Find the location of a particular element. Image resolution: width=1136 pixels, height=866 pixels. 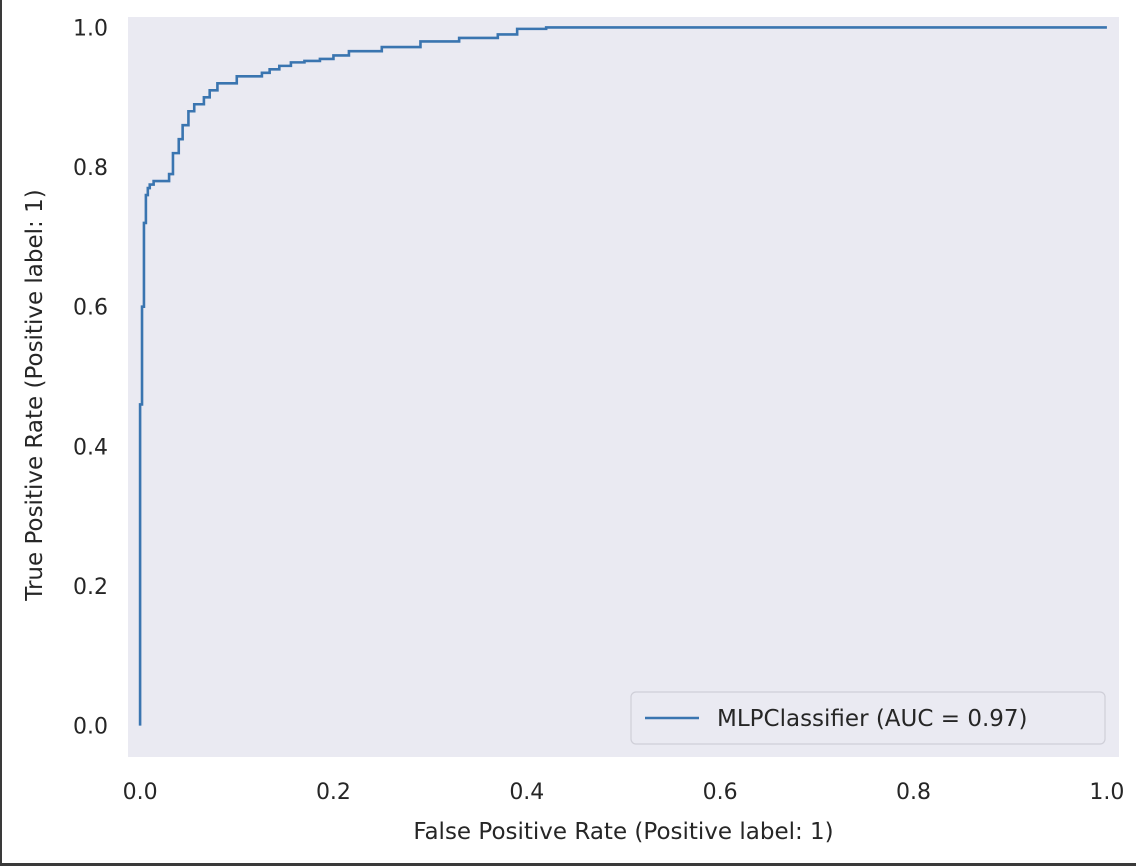

x-tick-label: 0.0 is located at coordinates (140, 792).